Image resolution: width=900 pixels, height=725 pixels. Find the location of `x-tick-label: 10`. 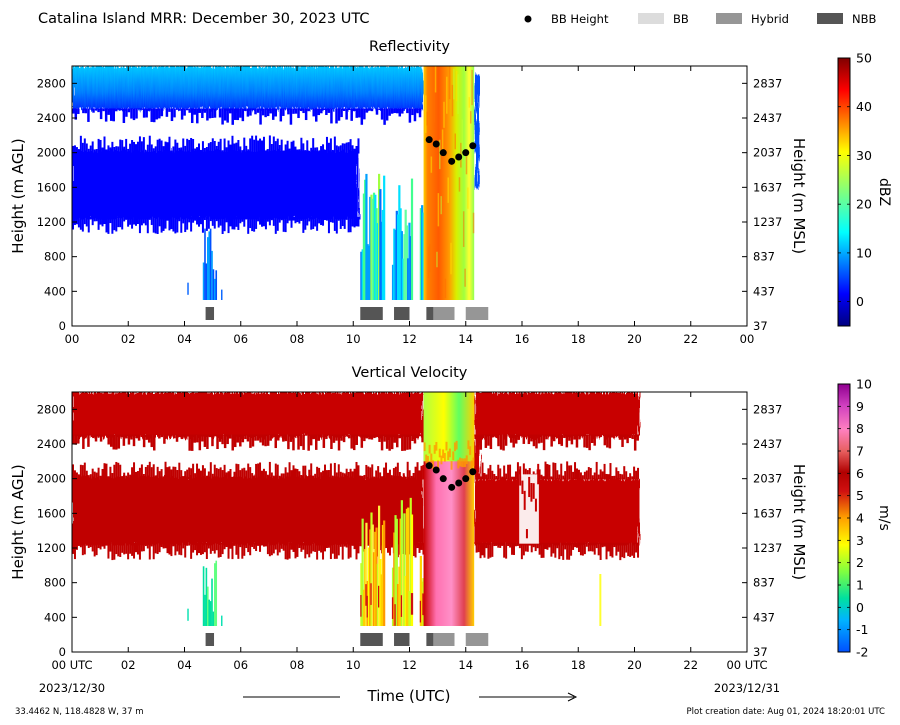

x-tick-label: 10 is located at coordinates (353, 339).